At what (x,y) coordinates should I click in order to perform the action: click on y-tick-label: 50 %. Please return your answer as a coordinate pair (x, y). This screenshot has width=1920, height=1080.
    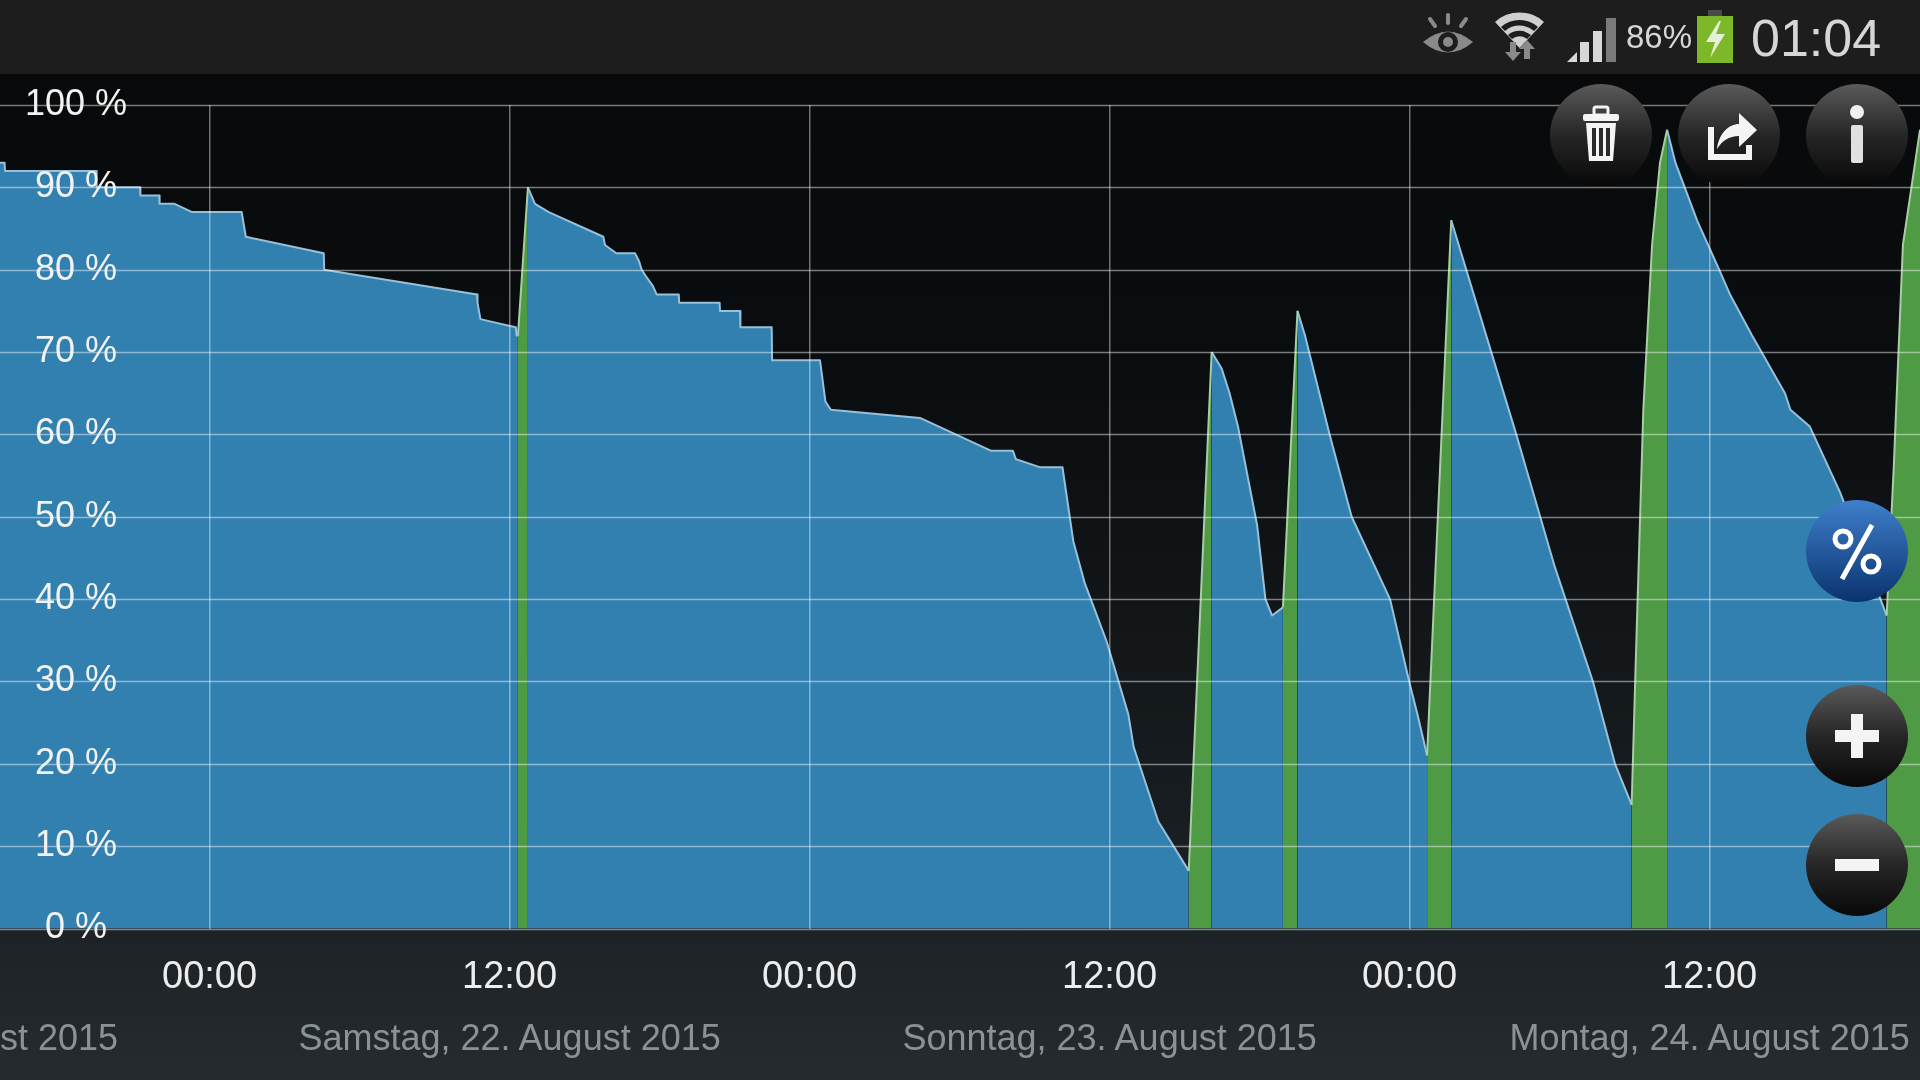
    Looking at the image, I should click on (76, 514).